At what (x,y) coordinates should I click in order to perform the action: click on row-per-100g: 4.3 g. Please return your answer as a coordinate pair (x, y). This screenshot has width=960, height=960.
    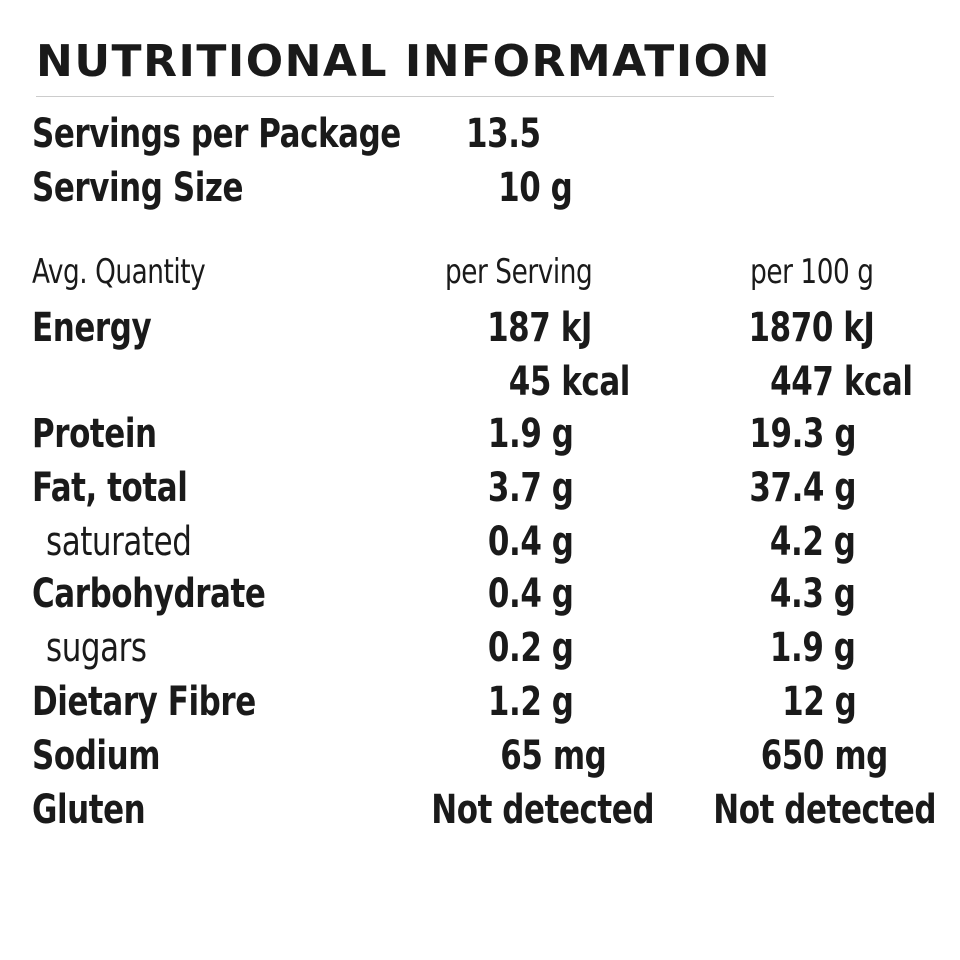
    Looking at the image, I should click on (813, 594).